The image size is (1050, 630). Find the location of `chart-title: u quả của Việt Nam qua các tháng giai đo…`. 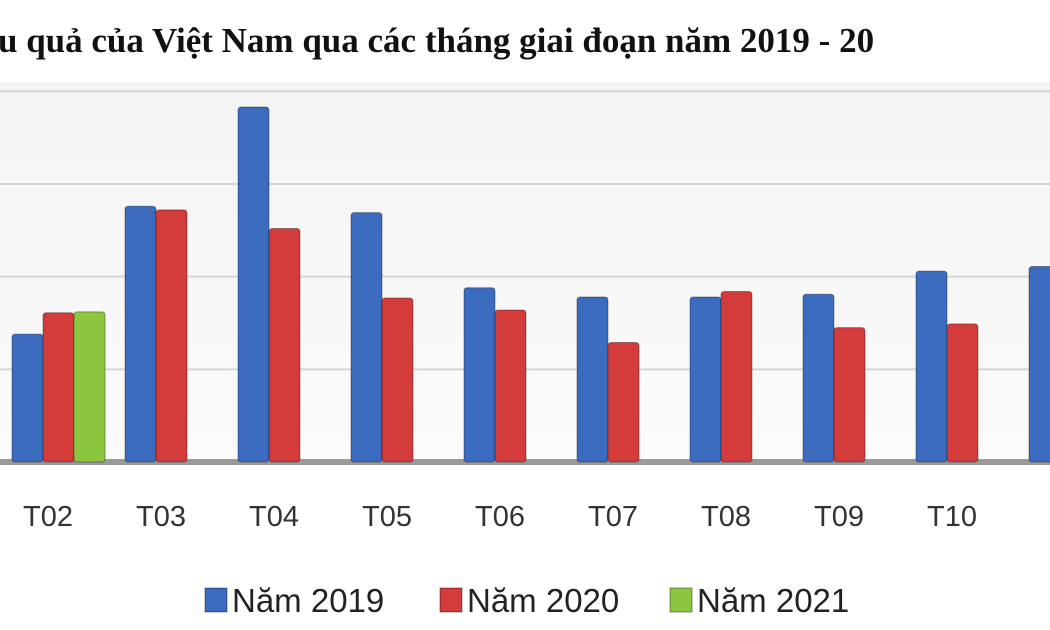

chart-title: u quả của Việt Nam qua các tháng giai đo… is located at coordinates (437, 40).